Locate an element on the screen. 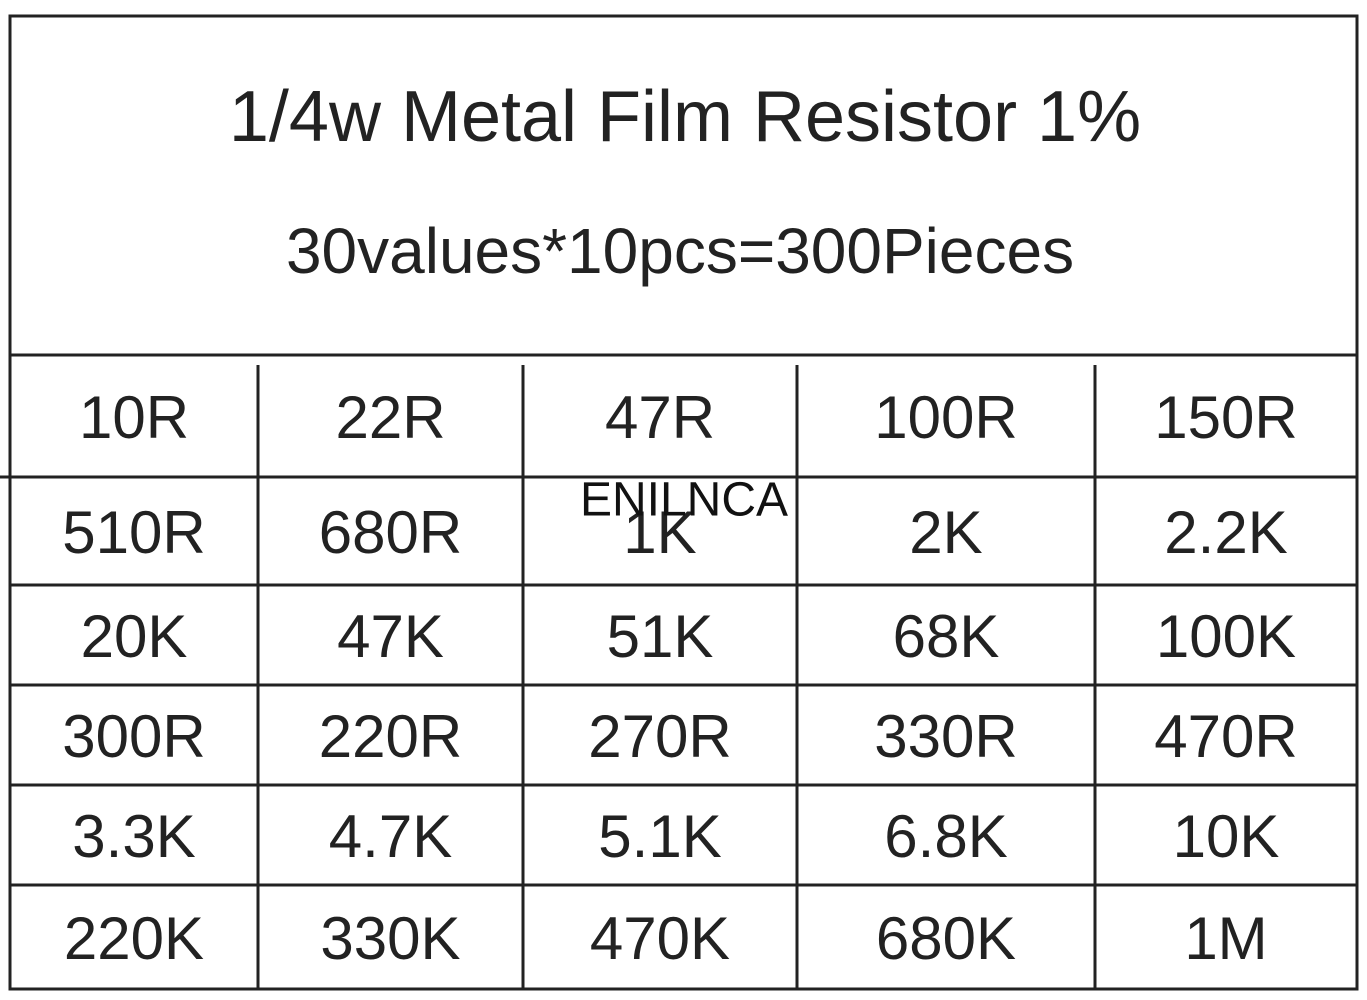 Image resolution: width=1367 pixels, height=1000 pixels. cell: 300R is located at coordinates (133, 736).